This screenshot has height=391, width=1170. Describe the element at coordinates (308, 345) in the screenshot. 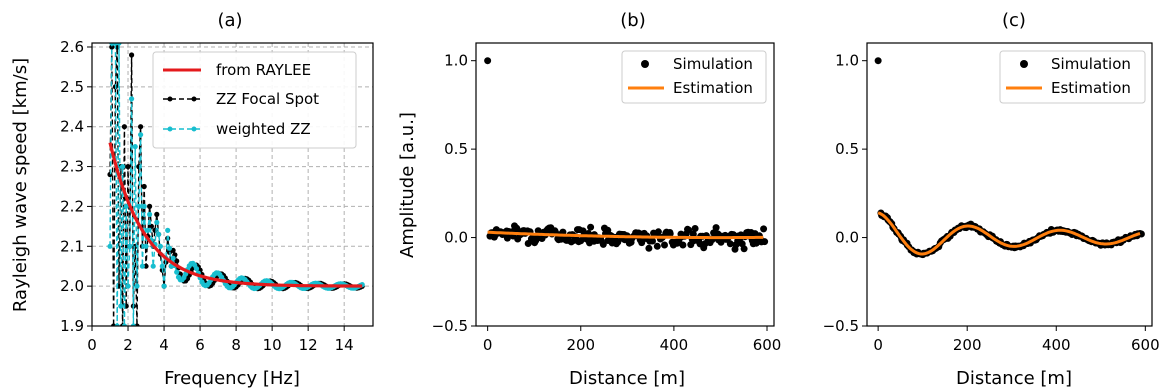

I see `xtick-label-a-6: 12` at that location.